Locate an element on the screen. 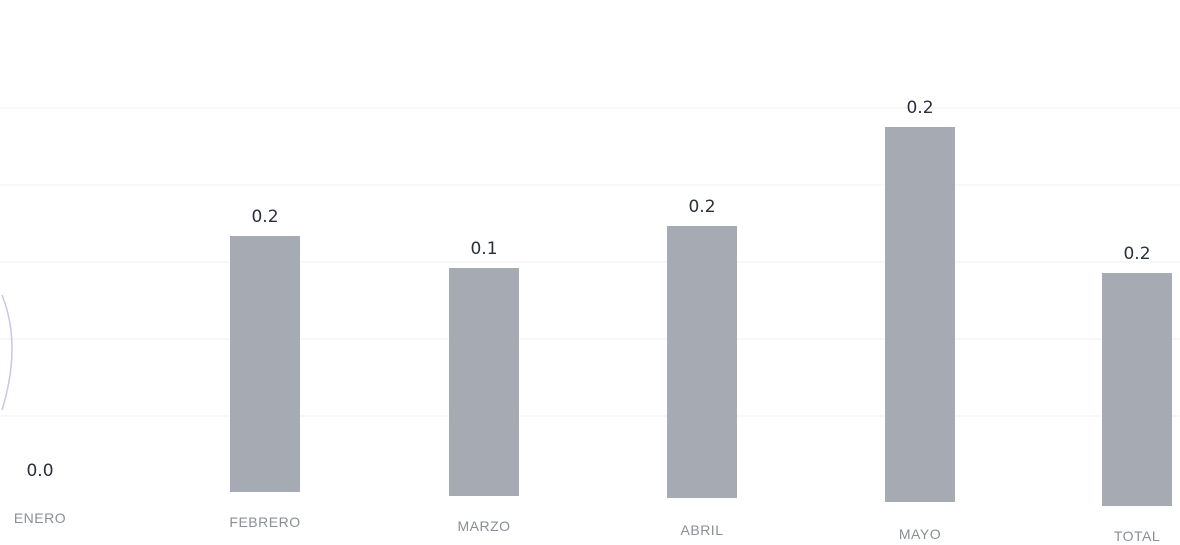  x-tick-label-marzo: MARZO is located at coordinates (483, 526).